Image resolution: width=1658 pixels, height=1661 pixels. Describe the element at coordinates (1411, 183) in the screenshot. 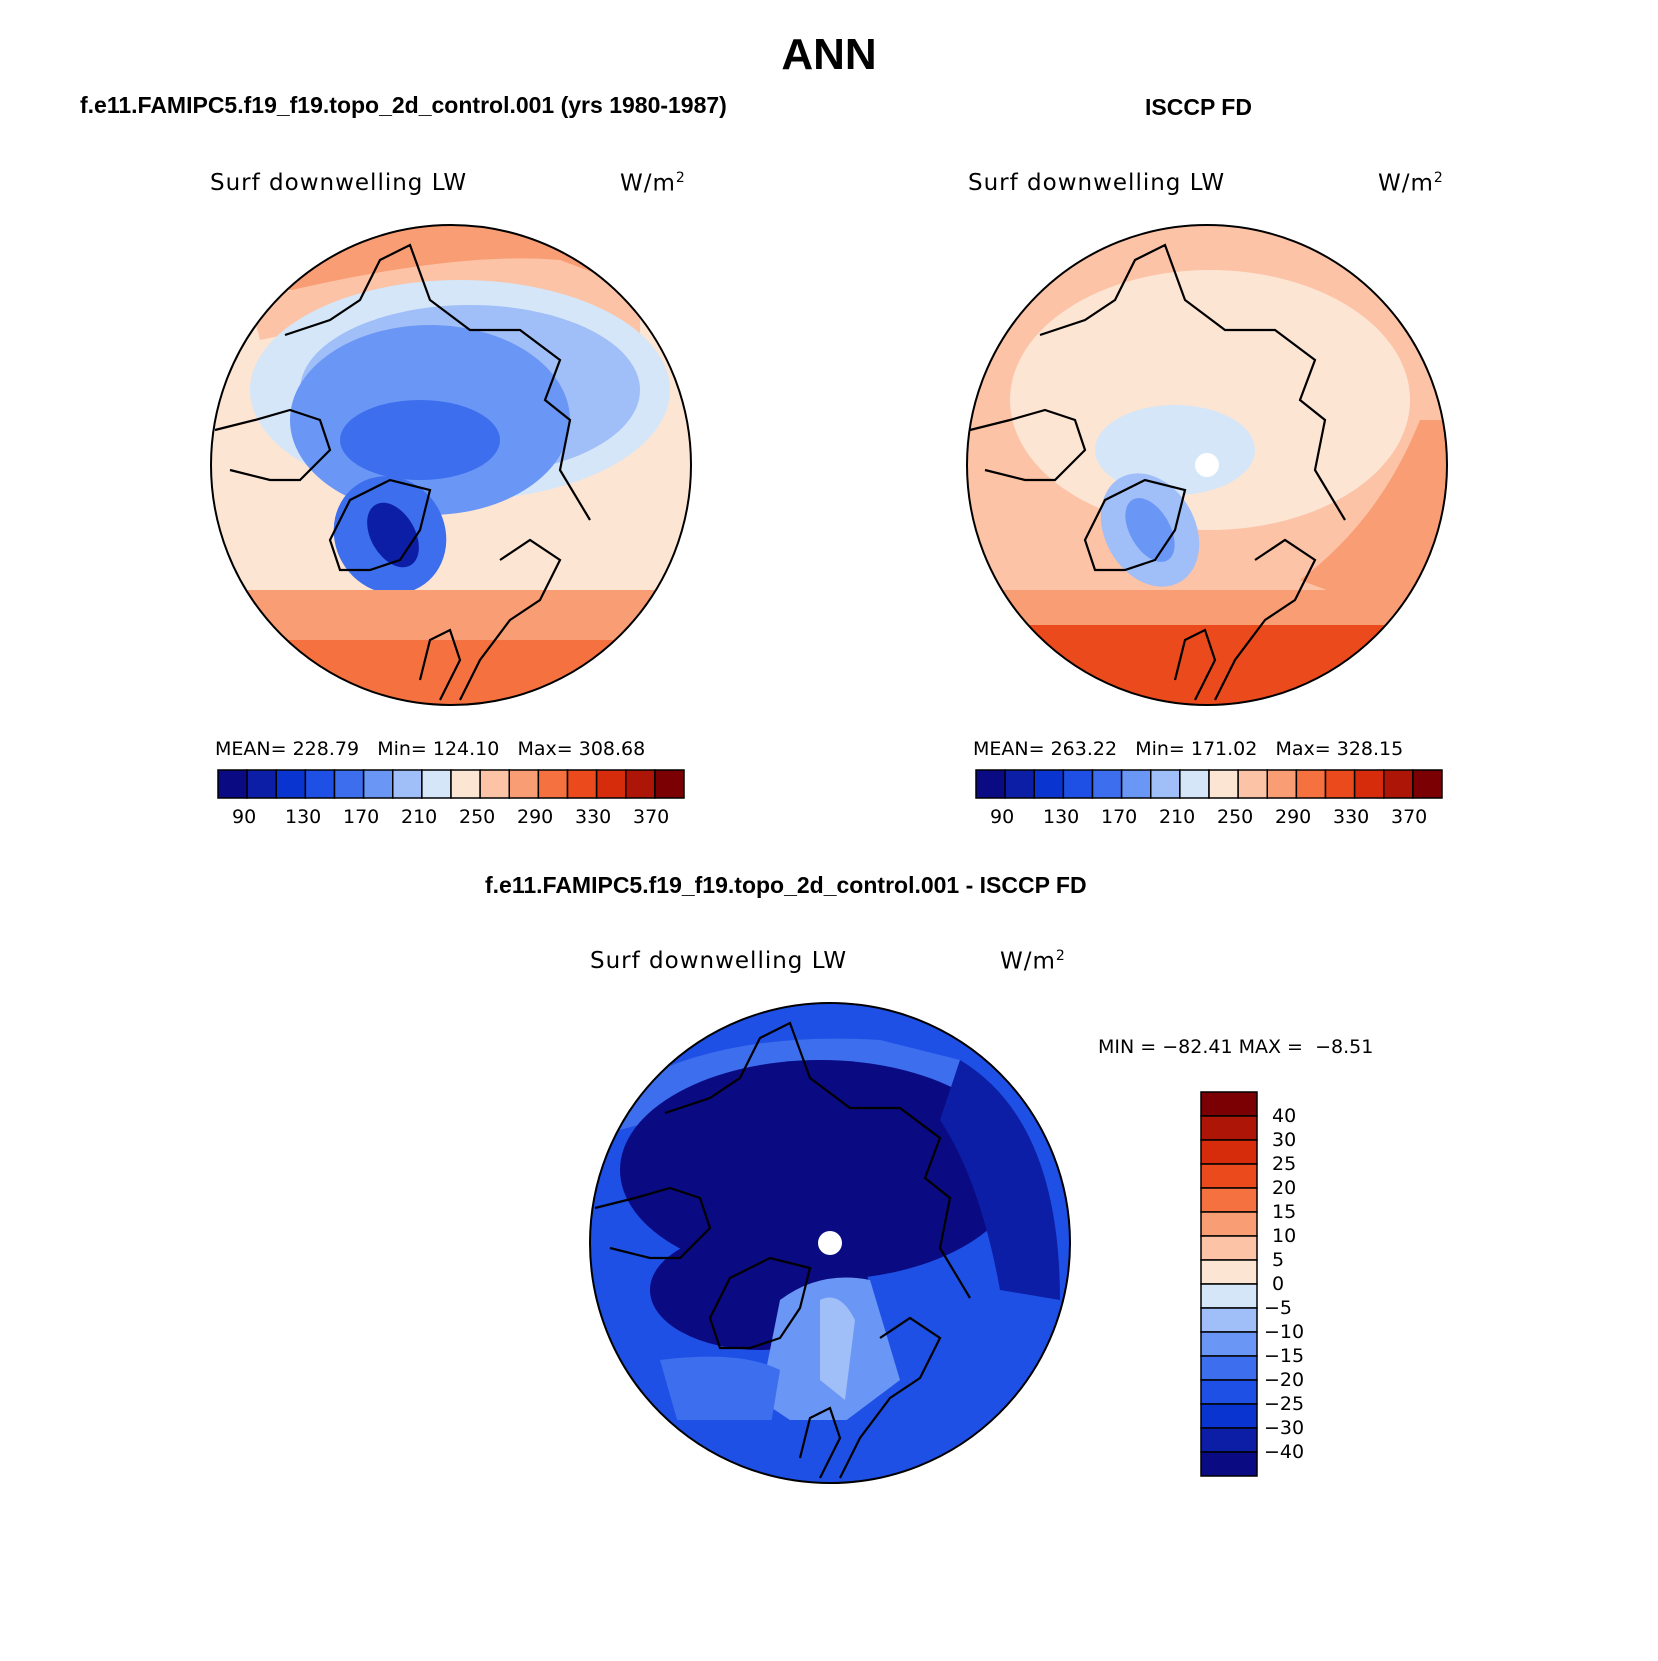

I see `obs-units-label: W/m2` at that location.